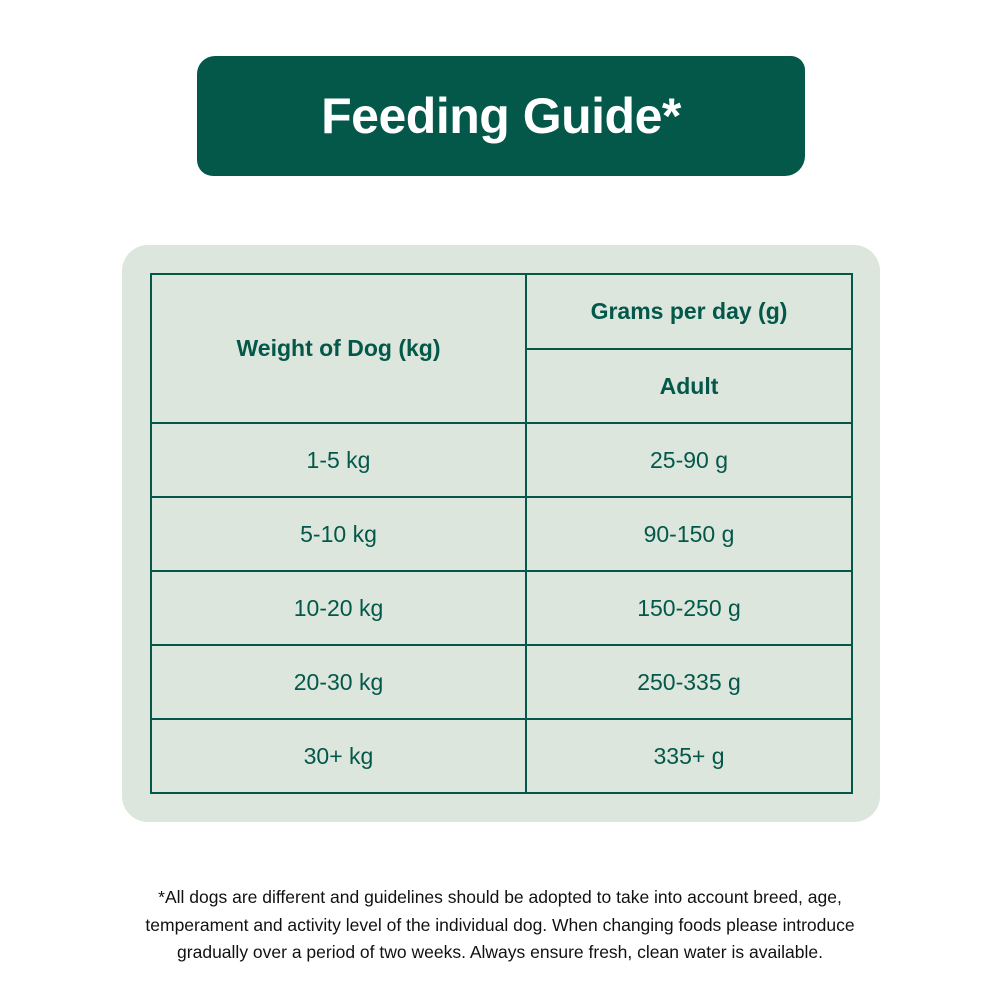 The width and height of the screenshot is (1000, 1000). Describe the element at coordinates (338, 682) in the screenshot. I see `weight-cell: 20-30 kg` at that location.